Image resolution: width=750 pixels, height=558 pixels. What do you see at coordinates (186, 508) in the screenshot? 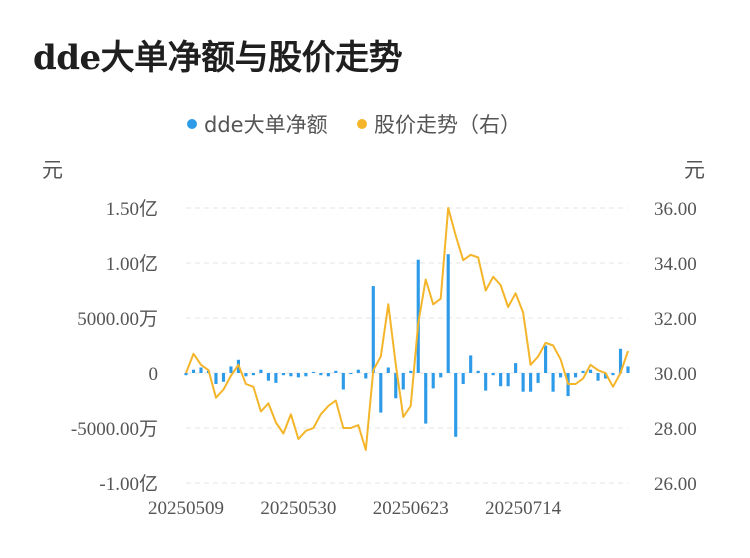
I see `x-tick-label: 20250509` at bounding box center [186, 508].